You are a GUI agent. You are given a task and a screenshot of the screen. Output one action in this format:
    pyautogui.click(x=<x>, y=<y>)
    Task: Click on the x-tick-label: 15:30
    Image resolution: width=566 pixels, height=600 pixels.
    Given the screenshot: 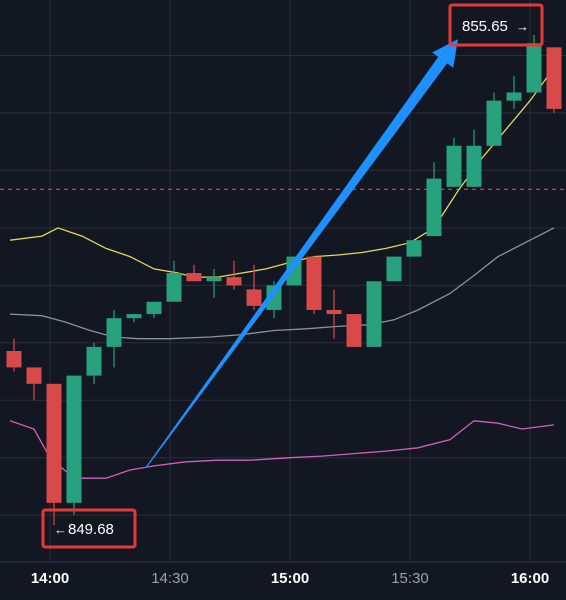 What is the action you would take?
    pyautogui.click(x=410, y=578)
    